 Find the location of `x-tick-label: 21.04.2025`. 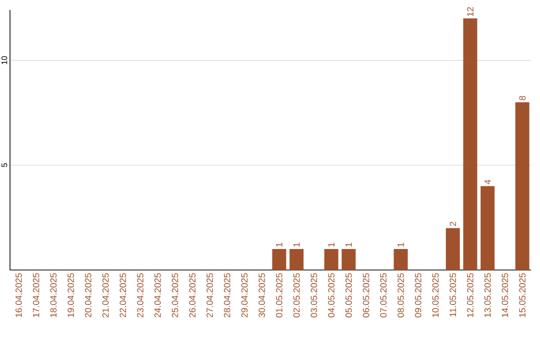

x-tick-label: 21.04.2025 is located at coordinates (105, 295).